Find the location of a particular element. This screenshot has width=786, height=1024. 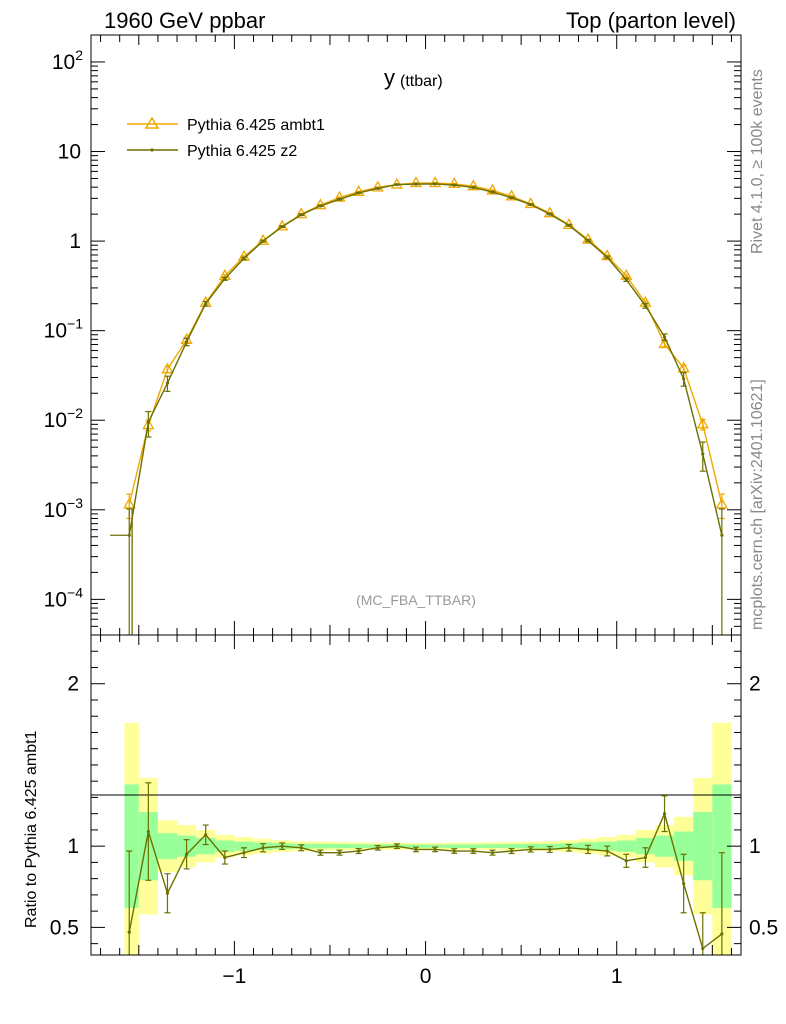

main-y-tick-label: 10⁻² is located at coordinates (64, 418).